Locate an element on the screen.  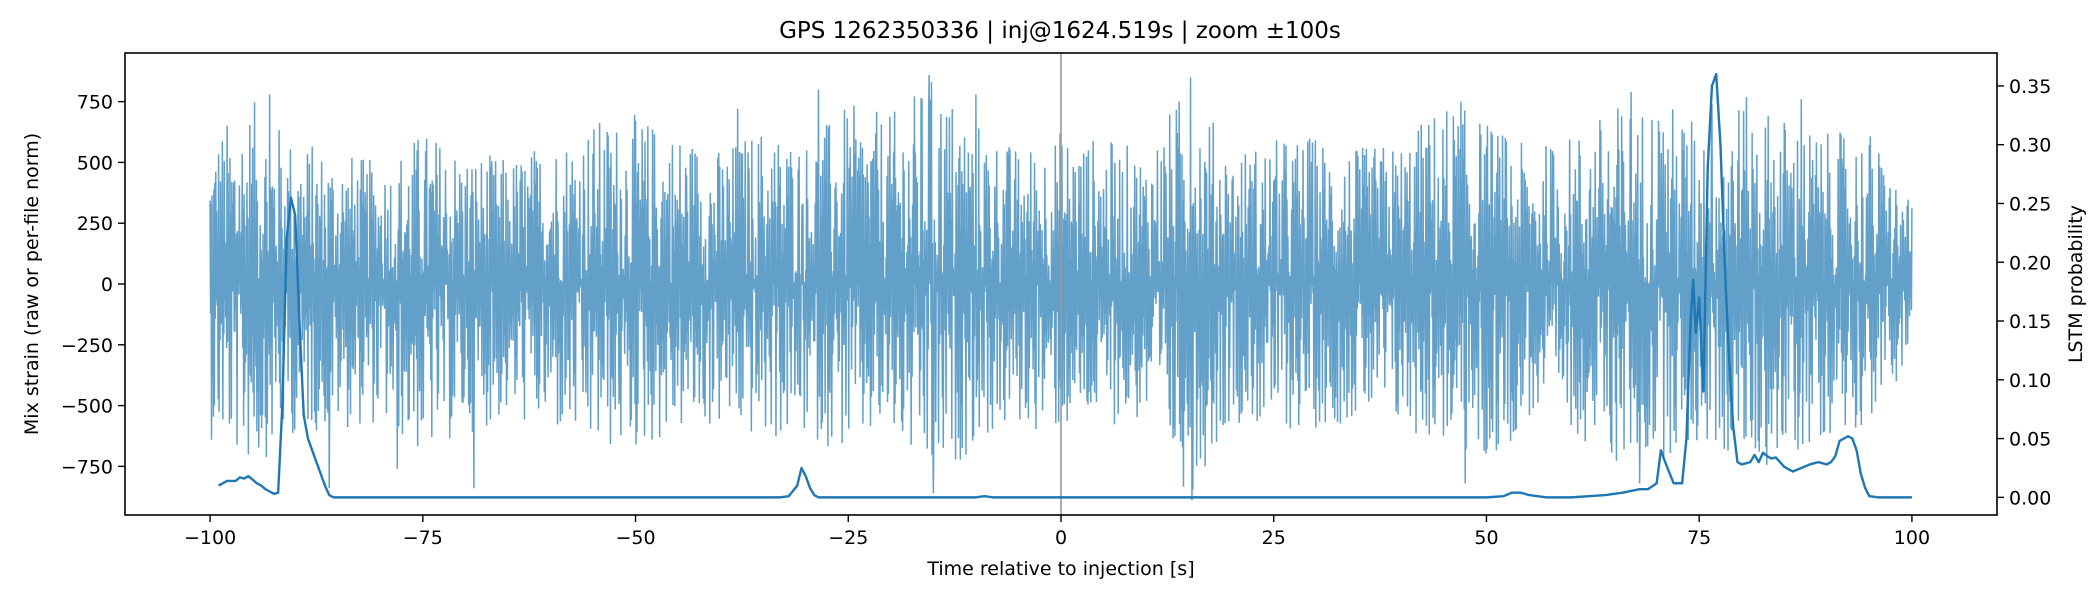
y-axis-right-title: LSTM probability is located at coordinates (2076, 284).